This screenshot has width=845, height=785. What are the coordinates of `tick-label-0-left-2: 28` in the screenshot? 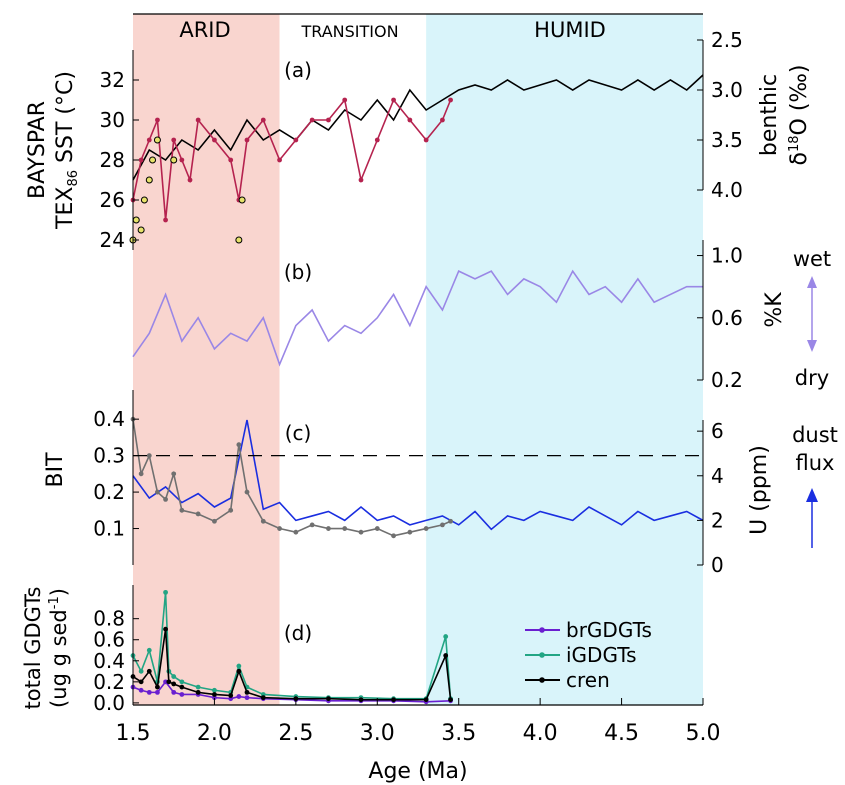 It's located at (112, 160).